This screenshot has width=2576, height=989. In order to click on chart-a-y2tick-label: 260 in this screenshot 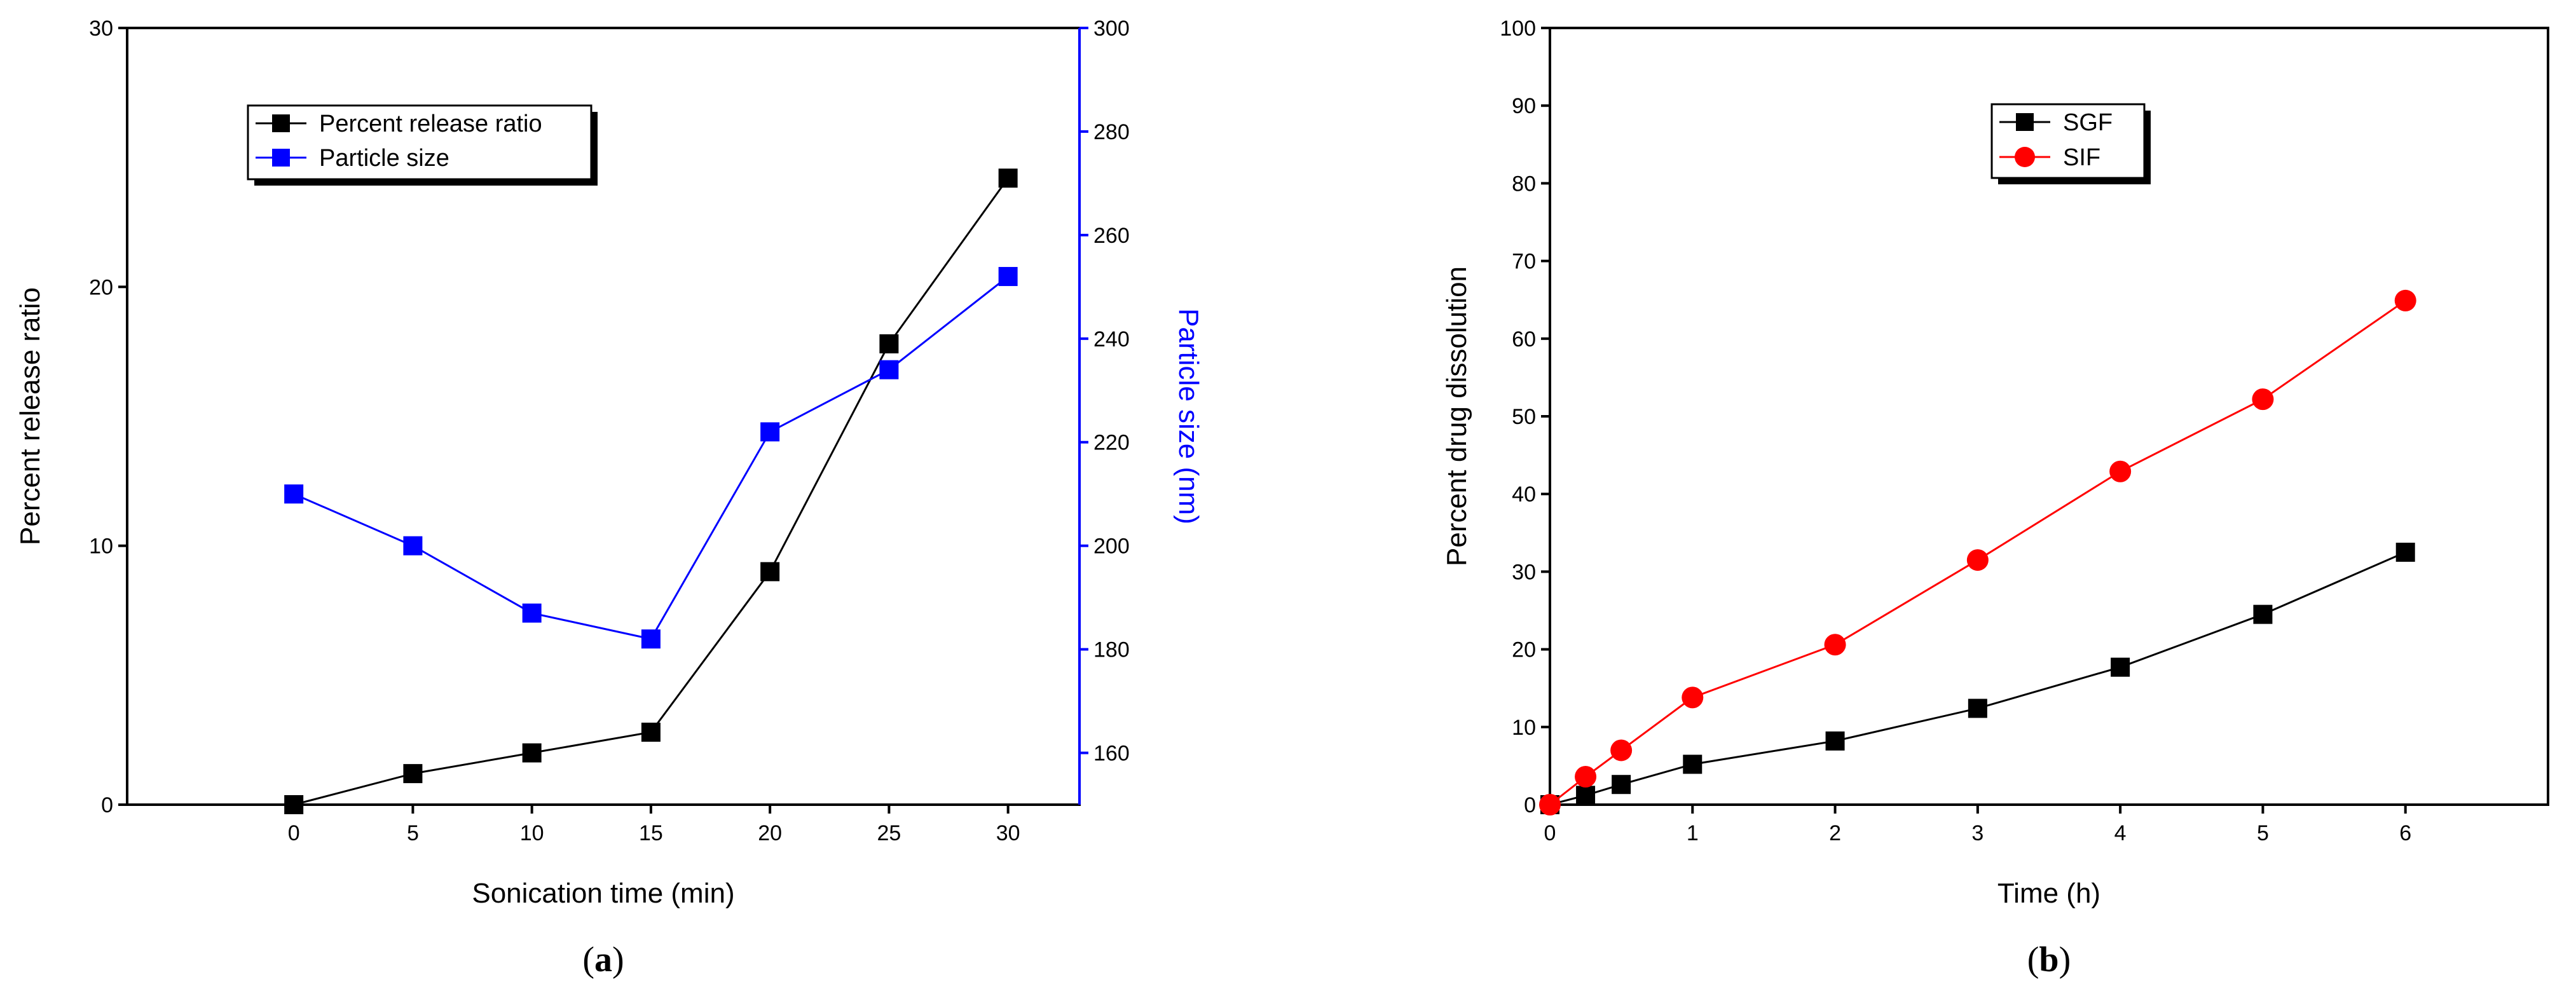, I will do `click(1111, 236)`.